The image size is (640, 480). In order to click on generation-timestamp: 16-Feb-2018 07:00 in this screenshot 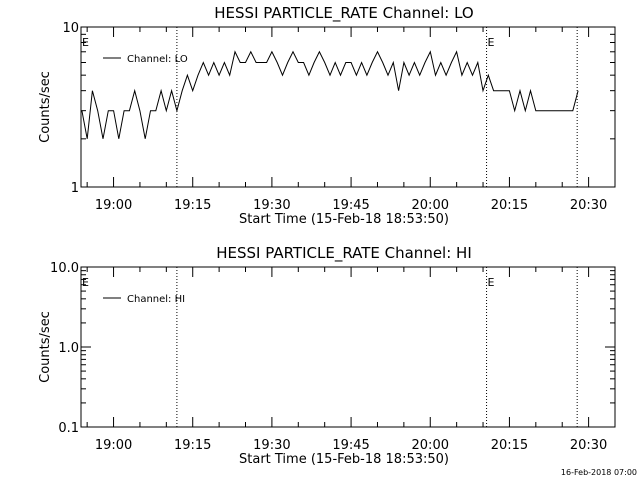, I will do `click(599, 472)`.